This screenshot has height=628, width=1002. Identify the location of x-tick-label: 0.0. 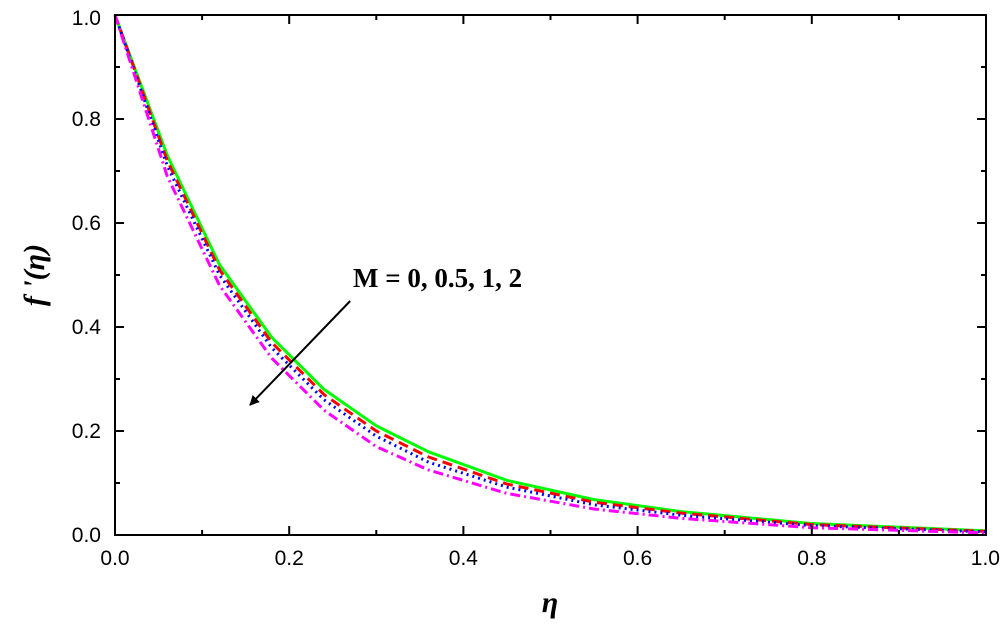
(114, 558).